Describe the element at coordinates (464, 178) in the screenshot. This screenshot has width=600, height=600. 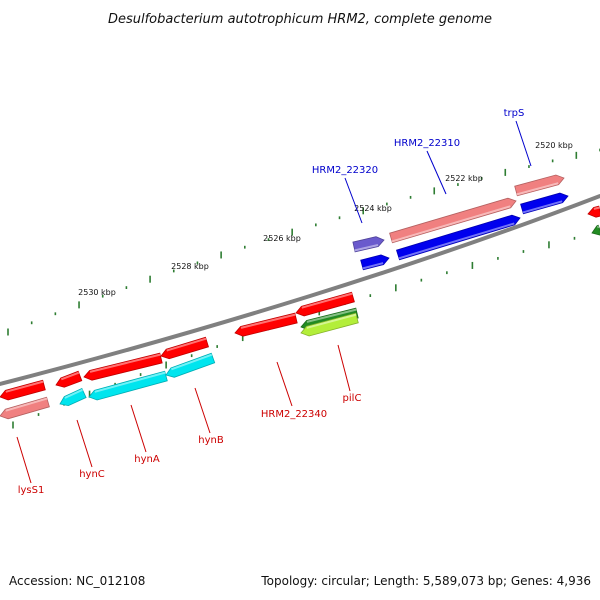
I see `kbp-label-2522: 2522 kbp` at that location.